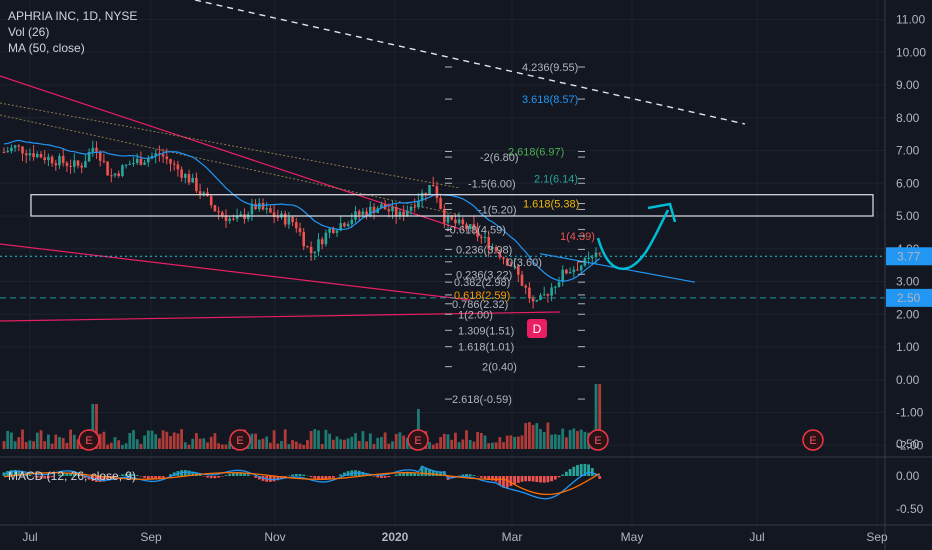 This screenshot has width=932, height=550. Describe the element at coordinates (908, 183) in the screenshot. I see `y-tick-label: 6.00` at that location.